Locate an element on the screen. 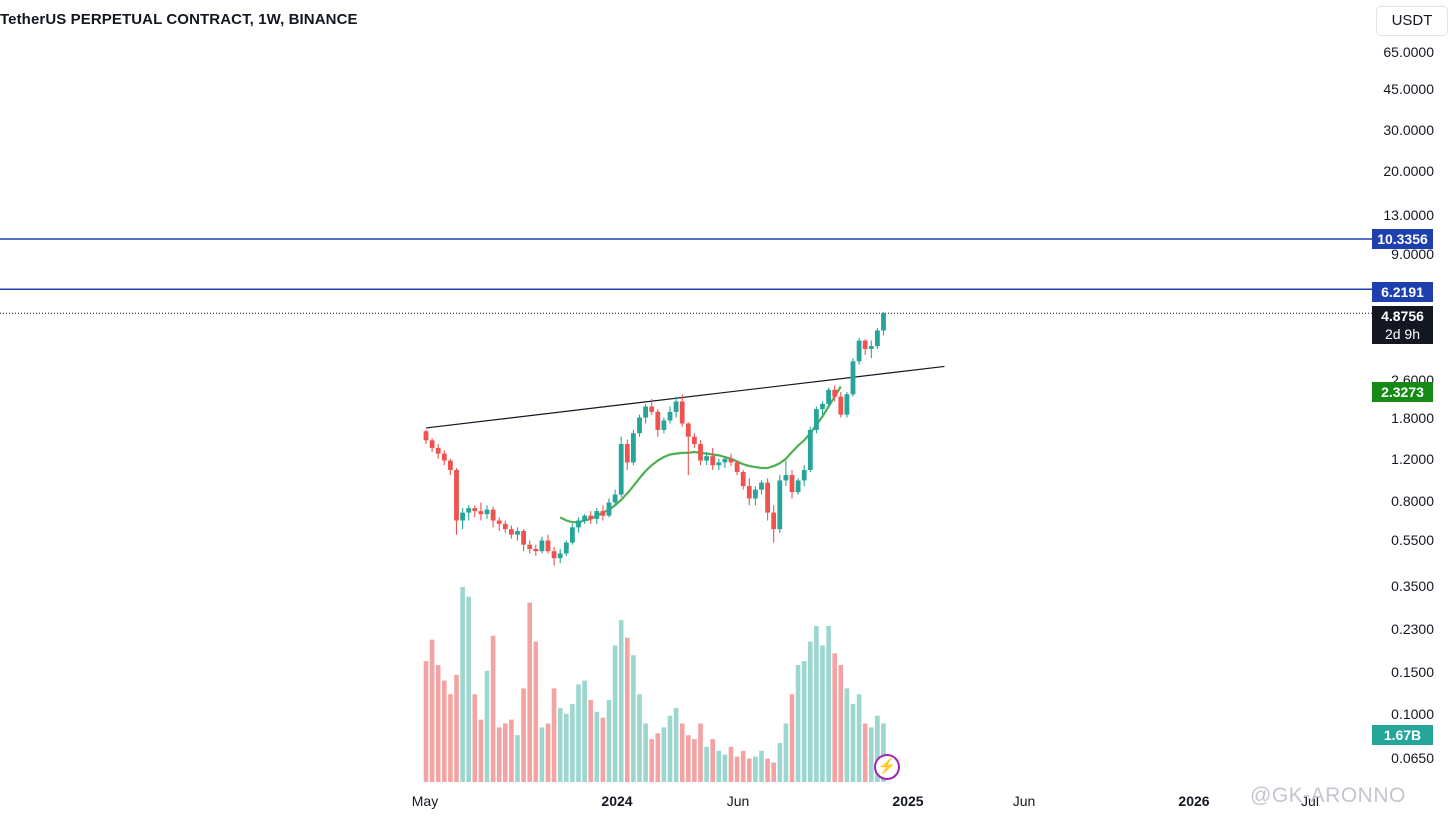 The height and width of the screenshot is (818, 1456). lightning-icon: ⚡ is located at coordinates (887, 767).